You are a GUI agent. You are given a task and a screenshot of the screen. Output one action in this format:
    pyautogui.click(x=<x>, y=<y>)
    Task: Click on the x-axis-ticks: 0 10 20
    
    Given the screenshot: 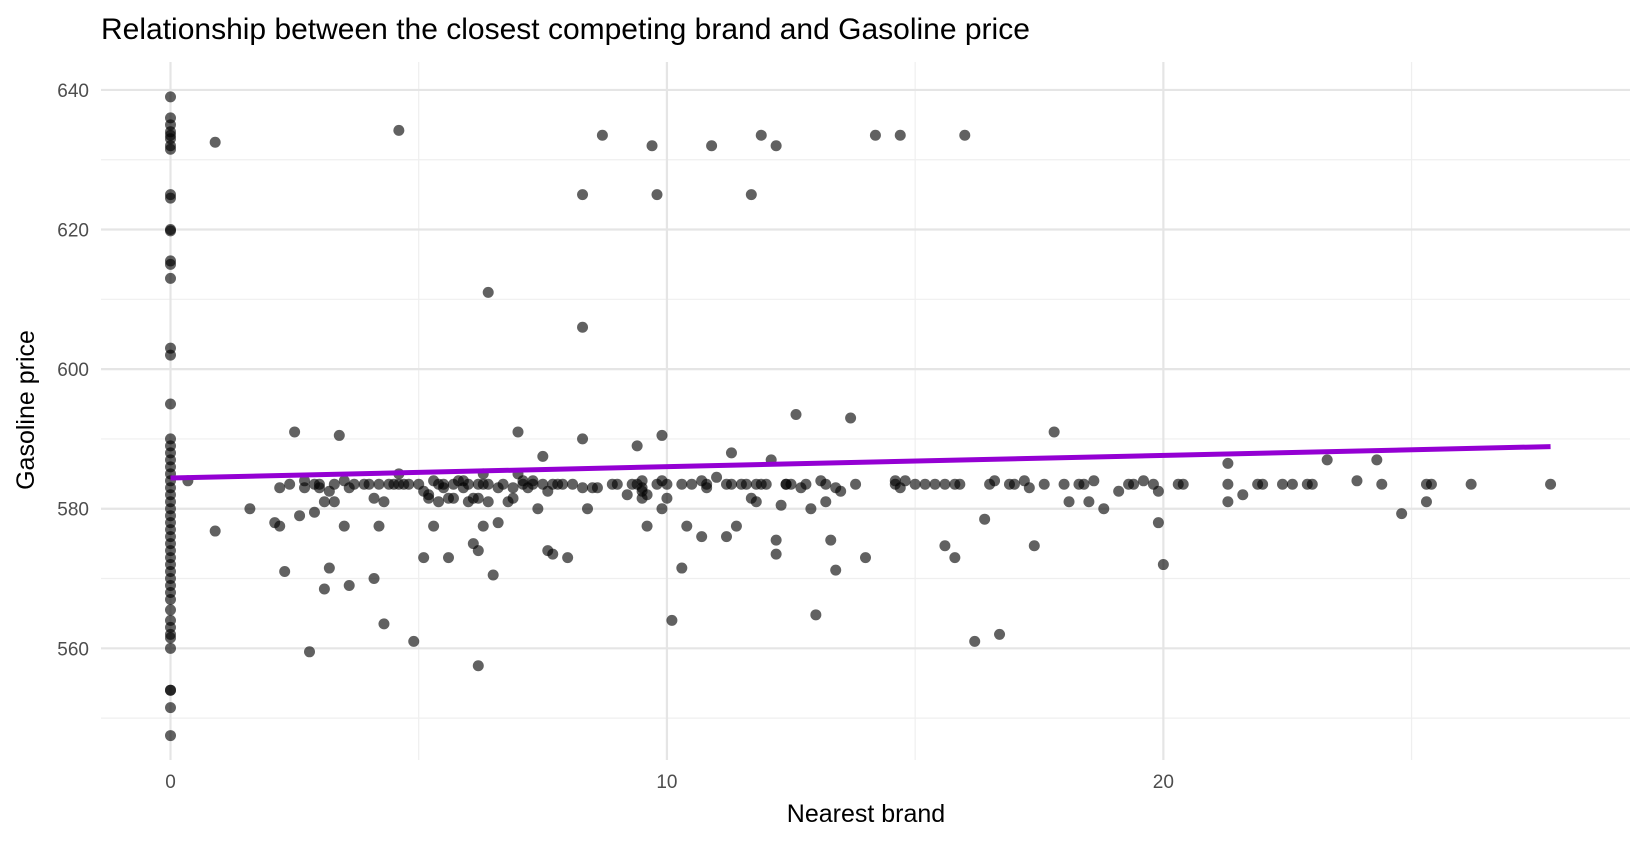 What is the action you would take?
    pyautogui.click(x=669, y=782)
    